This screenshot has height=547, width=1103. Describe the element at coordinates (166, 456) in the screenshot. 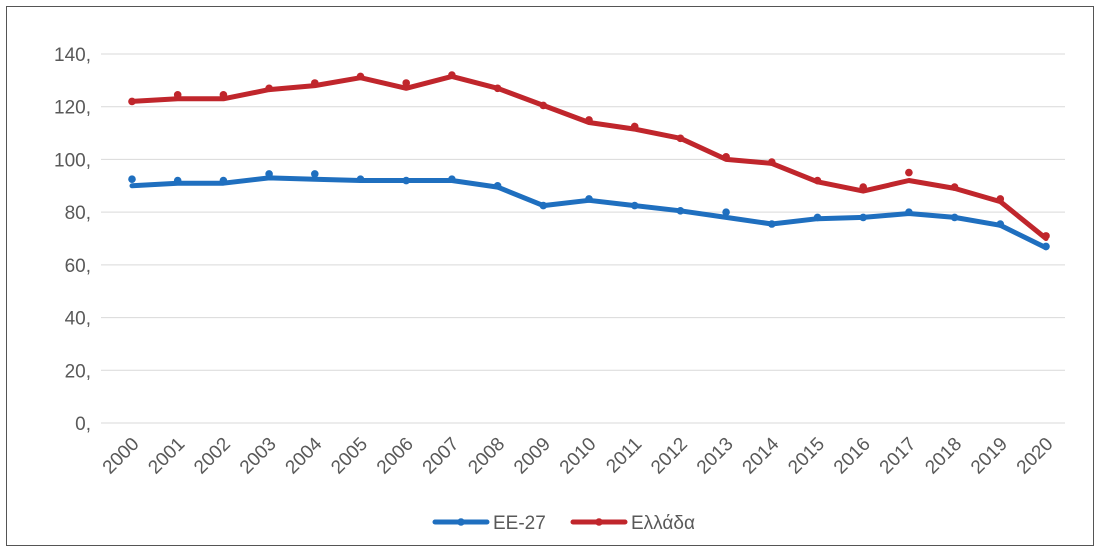

I see `x-tick-label: 2001` at that location.